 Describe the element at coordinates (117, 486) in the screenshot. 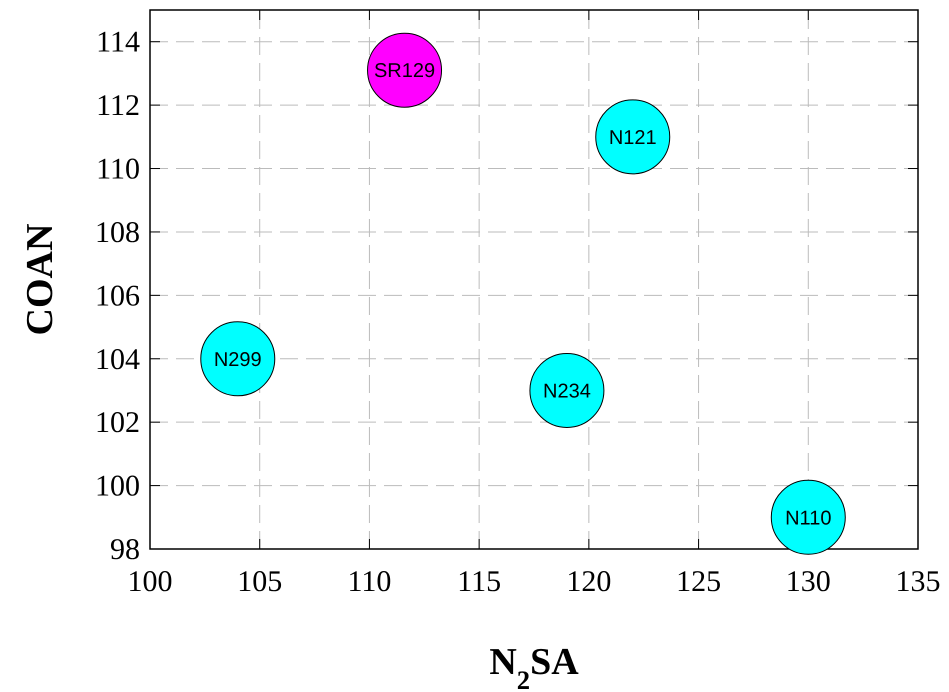

I see `y-tick-label: 100` at that location.